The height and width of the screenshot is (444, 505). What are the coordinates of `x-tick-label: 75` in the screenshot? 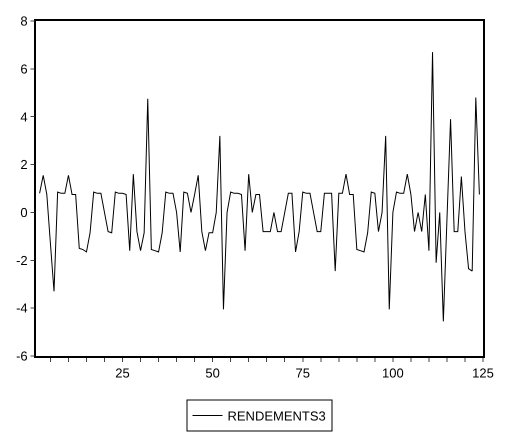 It's located at (303, 372).